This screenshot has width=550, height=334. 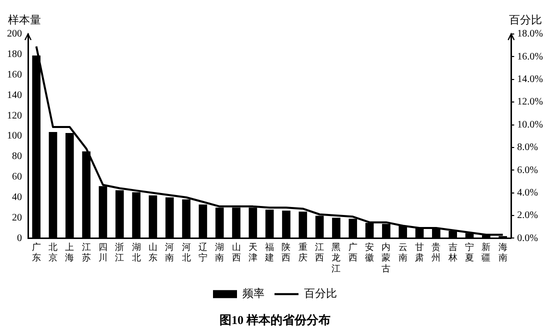 I want to click on y-tick-label: 60, so click(x=17, y=177).